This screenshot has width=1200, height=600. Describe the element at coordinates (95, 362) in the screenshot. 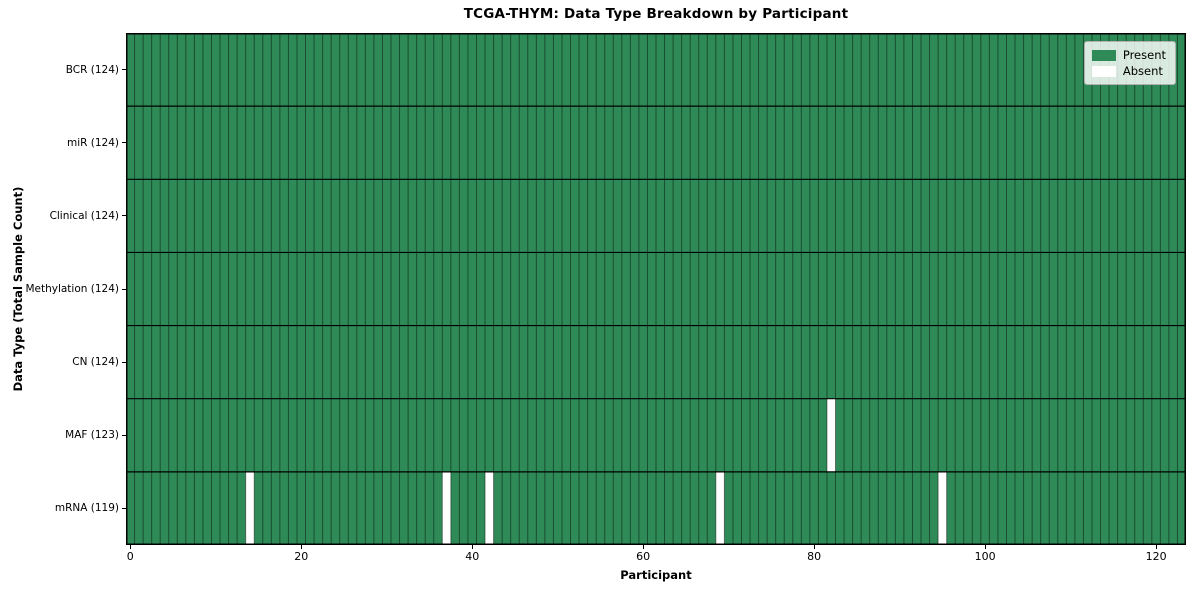

I see `y-tick-label: CN (124)` at that location.